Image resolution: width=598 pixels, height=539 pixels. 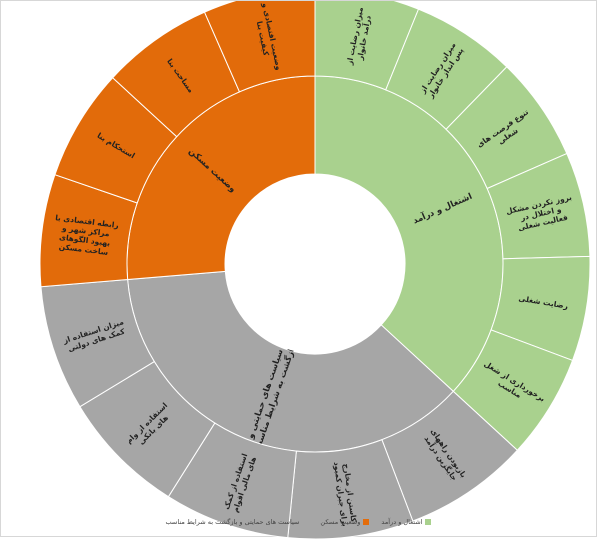 I want to click on legend-item-housing: وضعیت مسکن, so click(x=345, y=522).